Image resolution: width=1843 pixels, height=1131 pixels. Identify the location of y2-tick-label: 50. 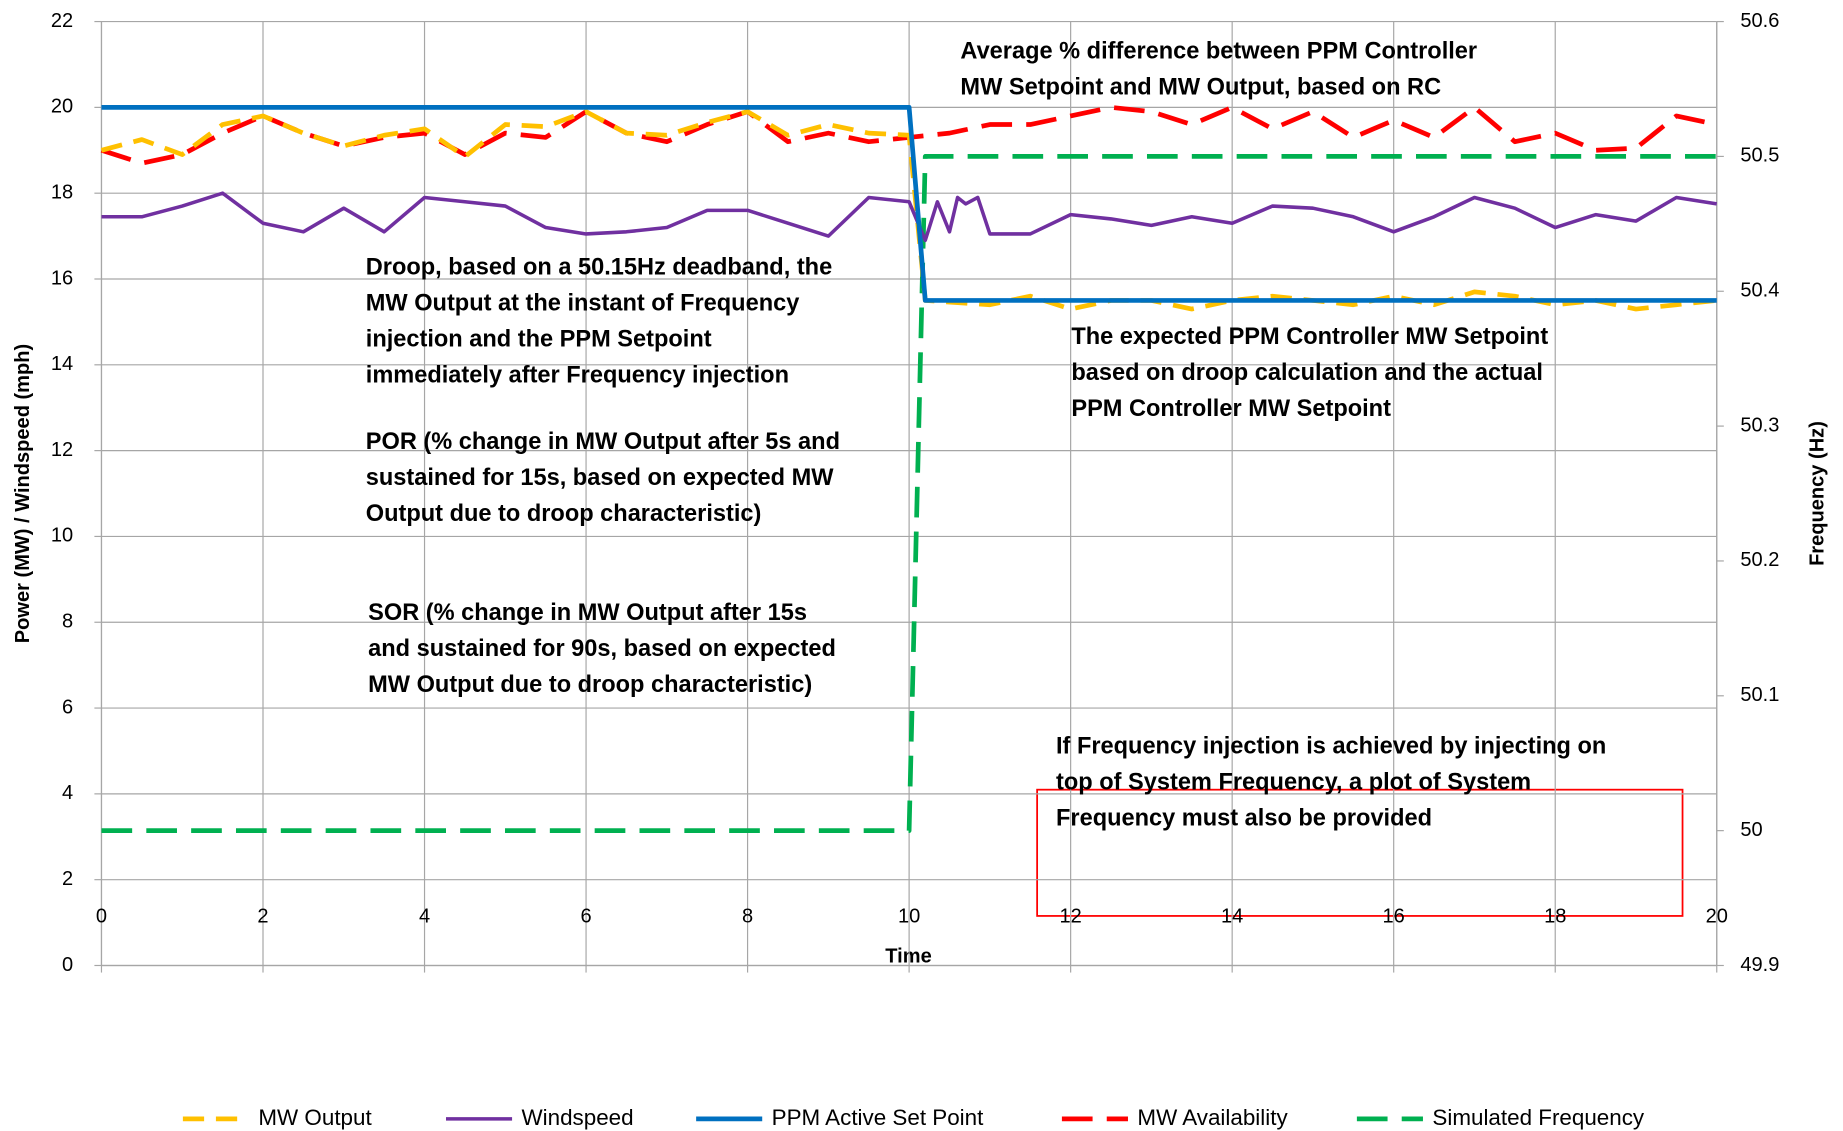
(1751, 830).